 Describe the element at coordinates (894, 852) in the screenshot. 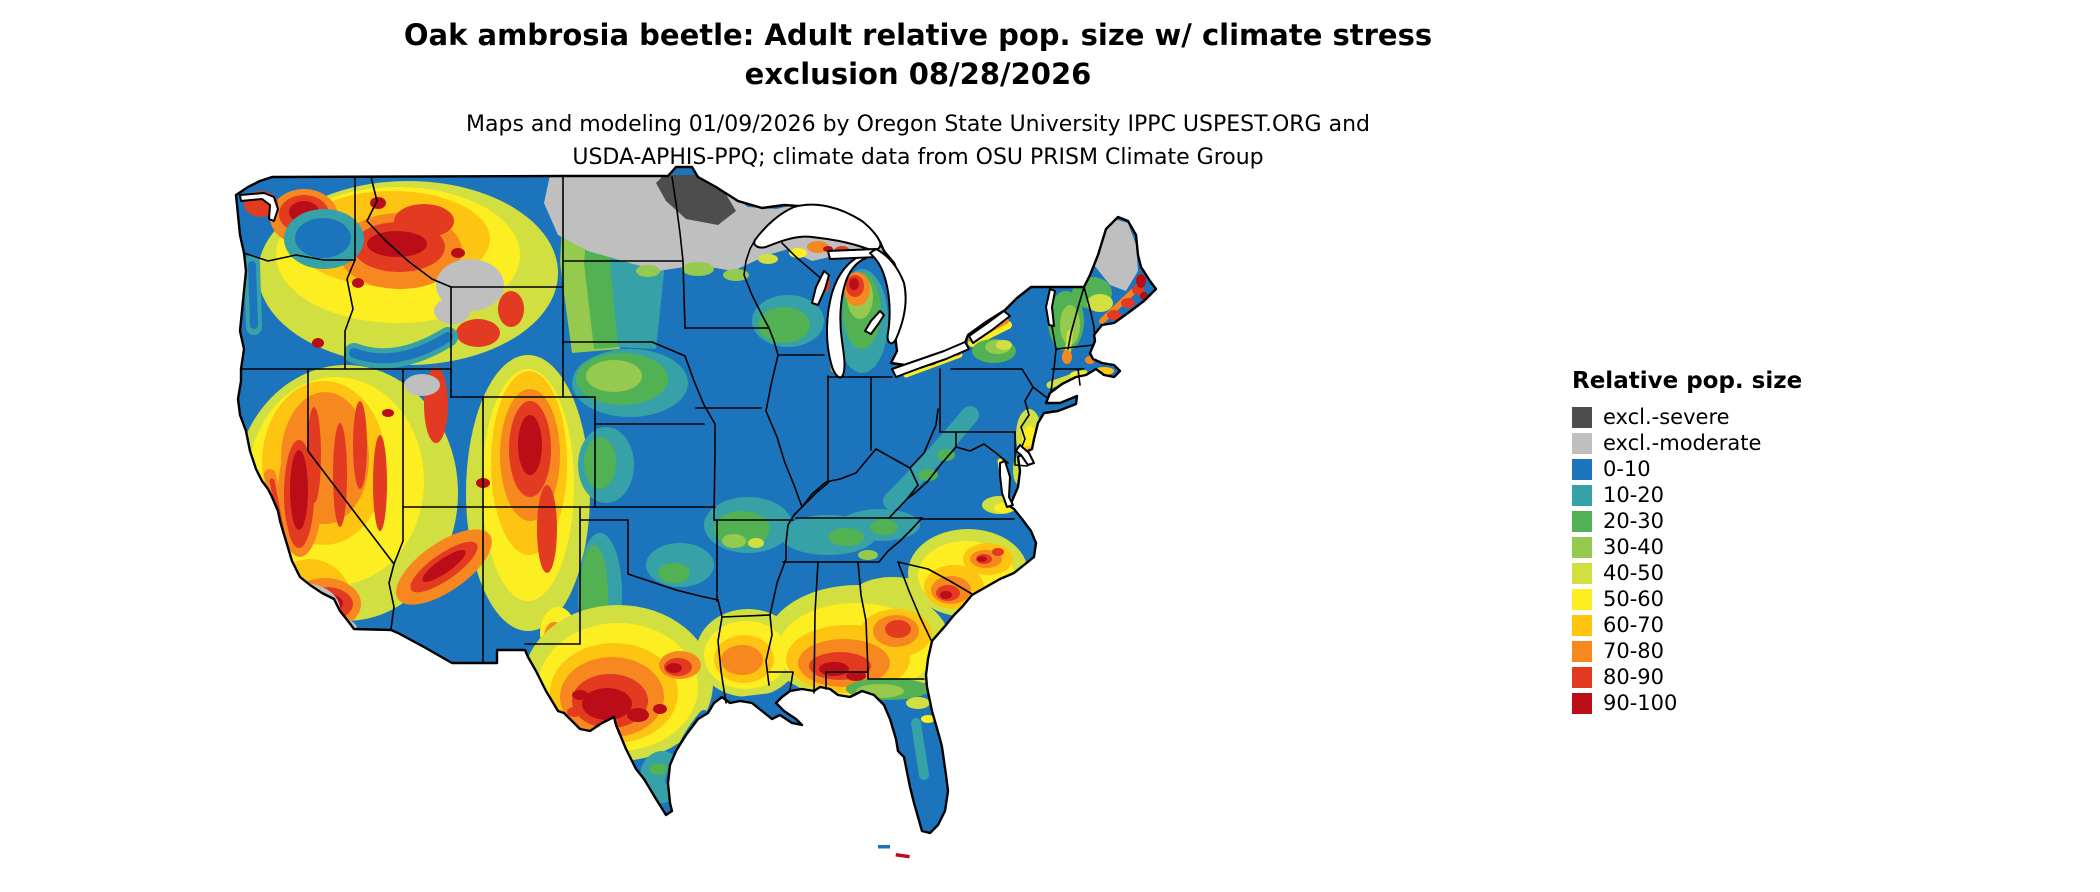

I see `florida-keys` at that location.